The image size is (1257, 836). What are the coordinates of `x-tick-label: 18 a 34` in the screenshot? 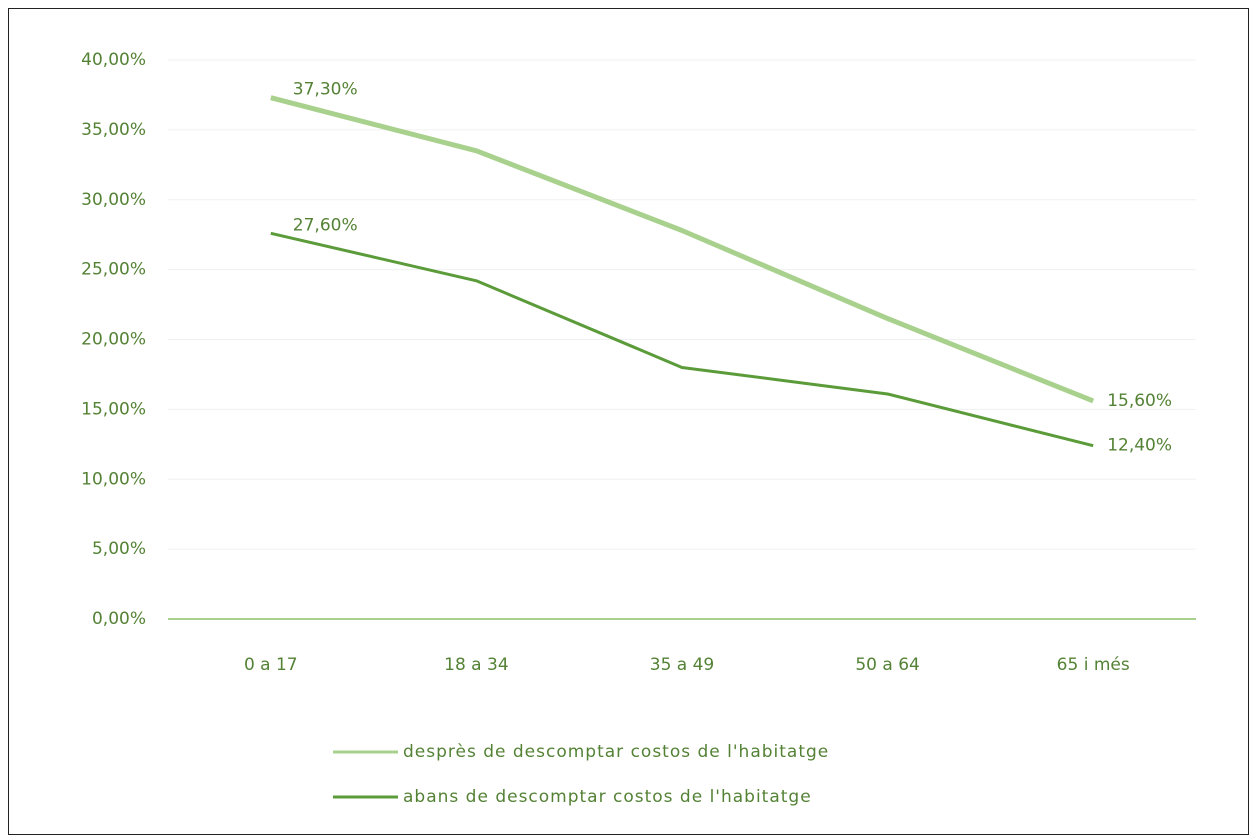 It's located at (476, 665).